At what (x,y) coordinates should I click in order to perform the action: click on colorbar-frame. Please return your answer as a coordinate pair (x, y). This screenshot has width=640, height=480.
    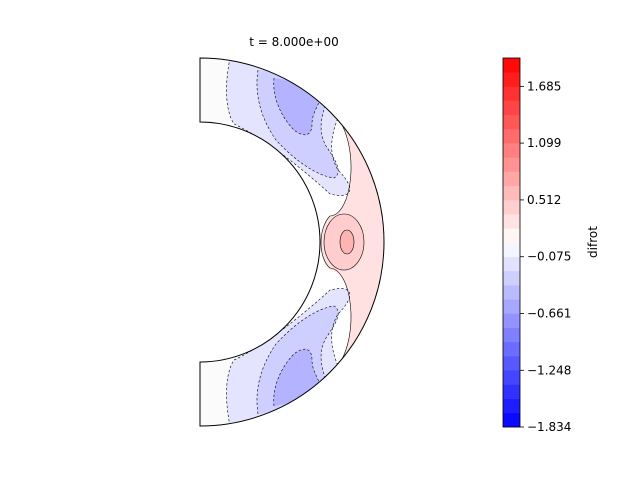
    Looking at the image, I should click on (511, 242).